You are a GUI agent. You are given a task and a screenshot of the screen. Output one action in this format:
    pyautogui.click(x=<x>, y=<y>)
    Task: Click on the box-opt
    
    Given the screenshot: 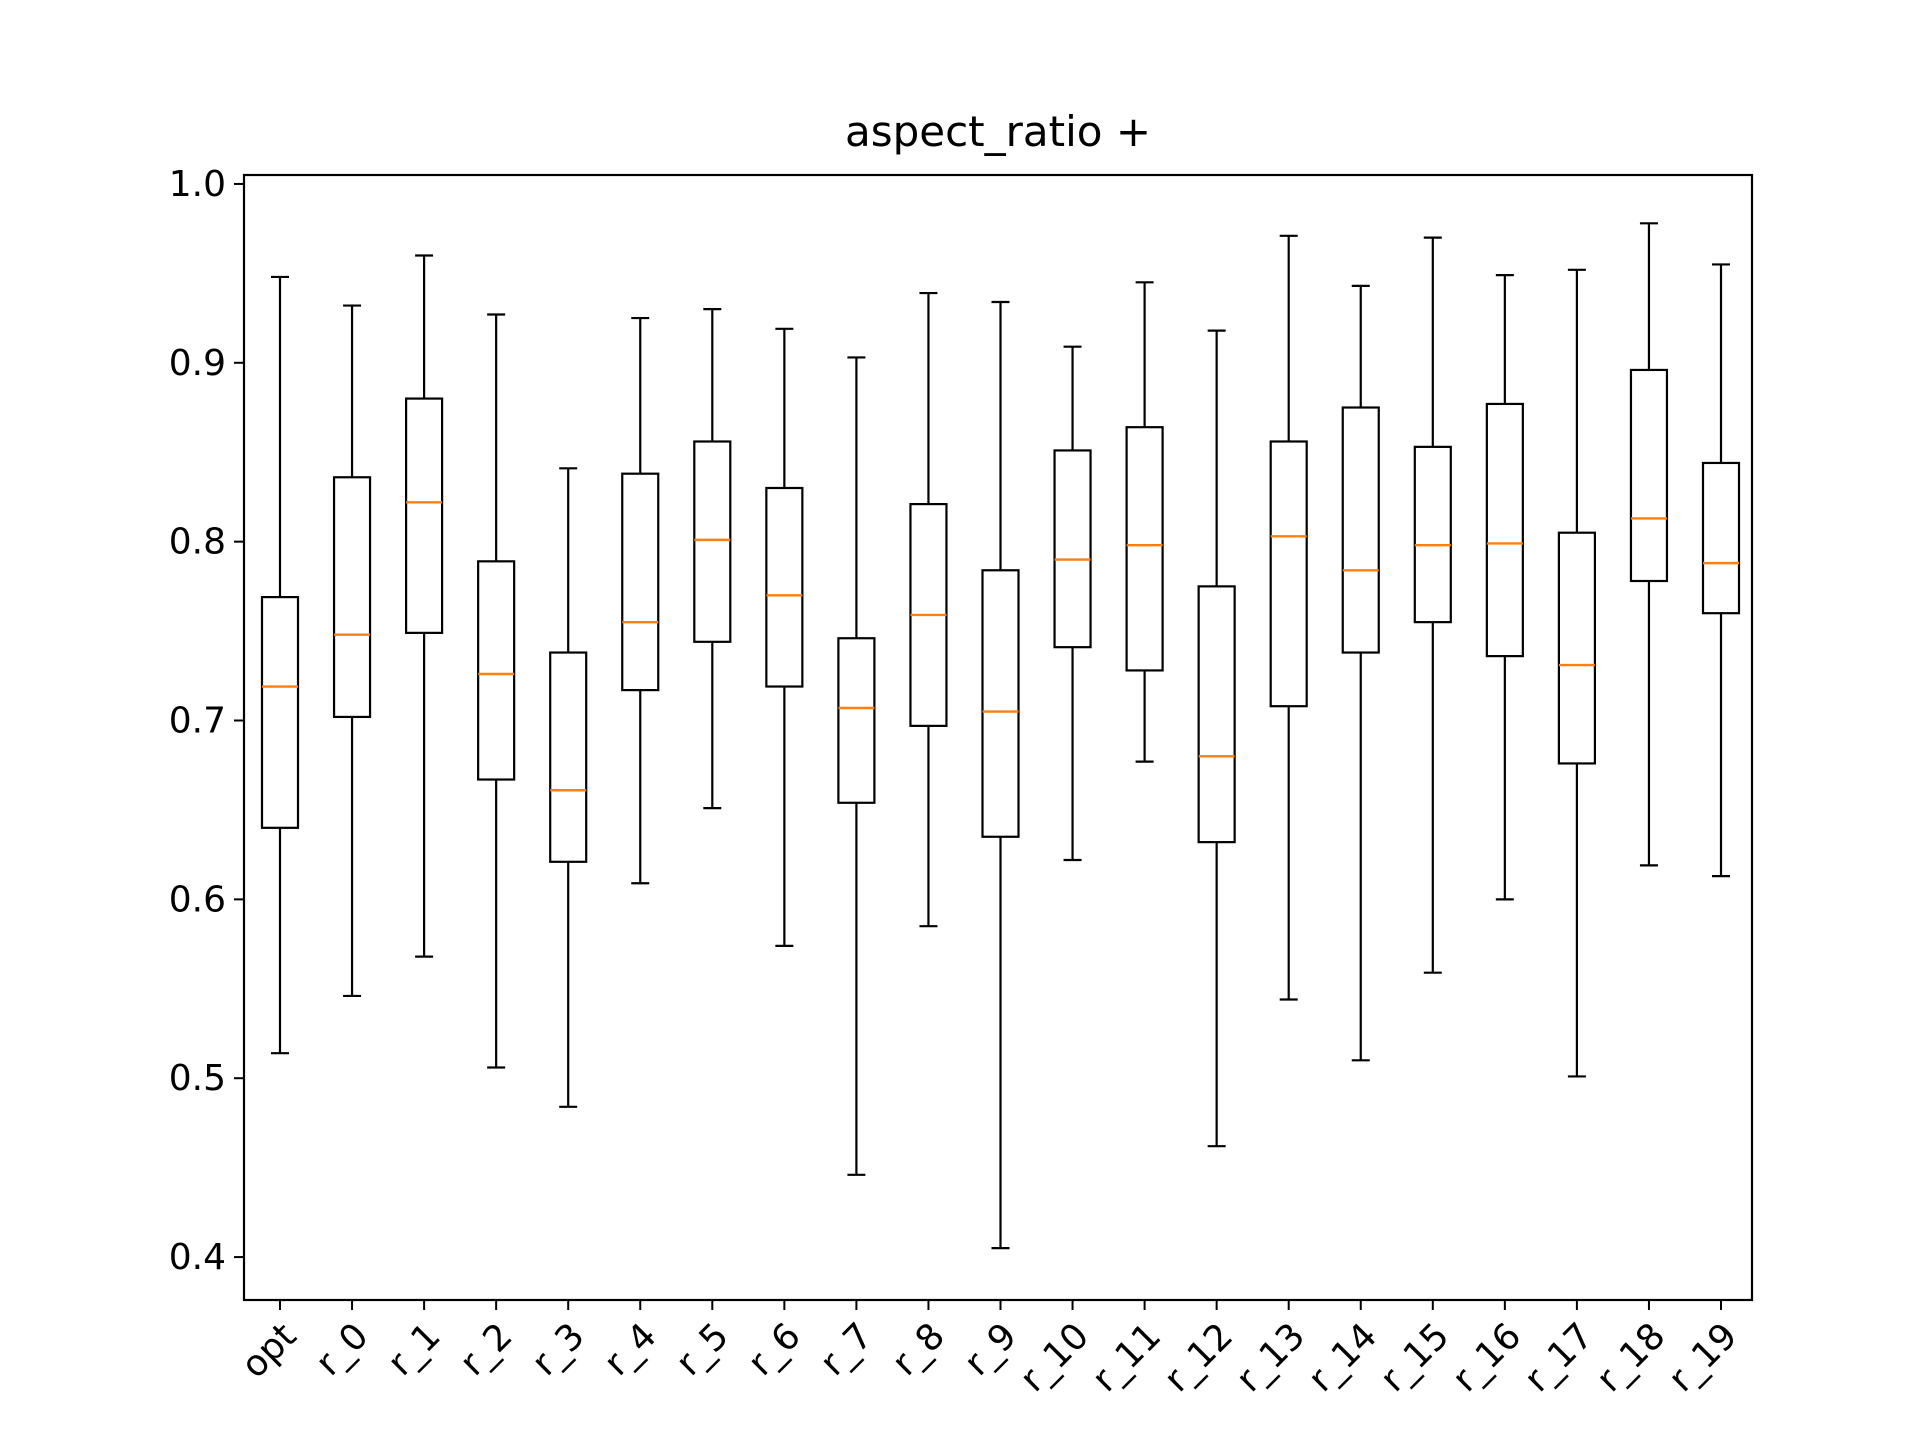 What is the action you would take?
    pyautogui.click(x=280, y=665)
    